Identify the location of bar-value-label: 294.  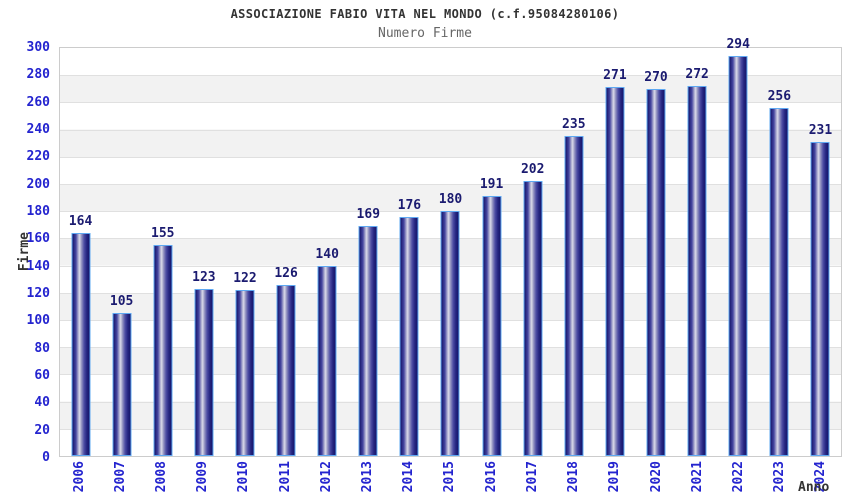
(738, 45).